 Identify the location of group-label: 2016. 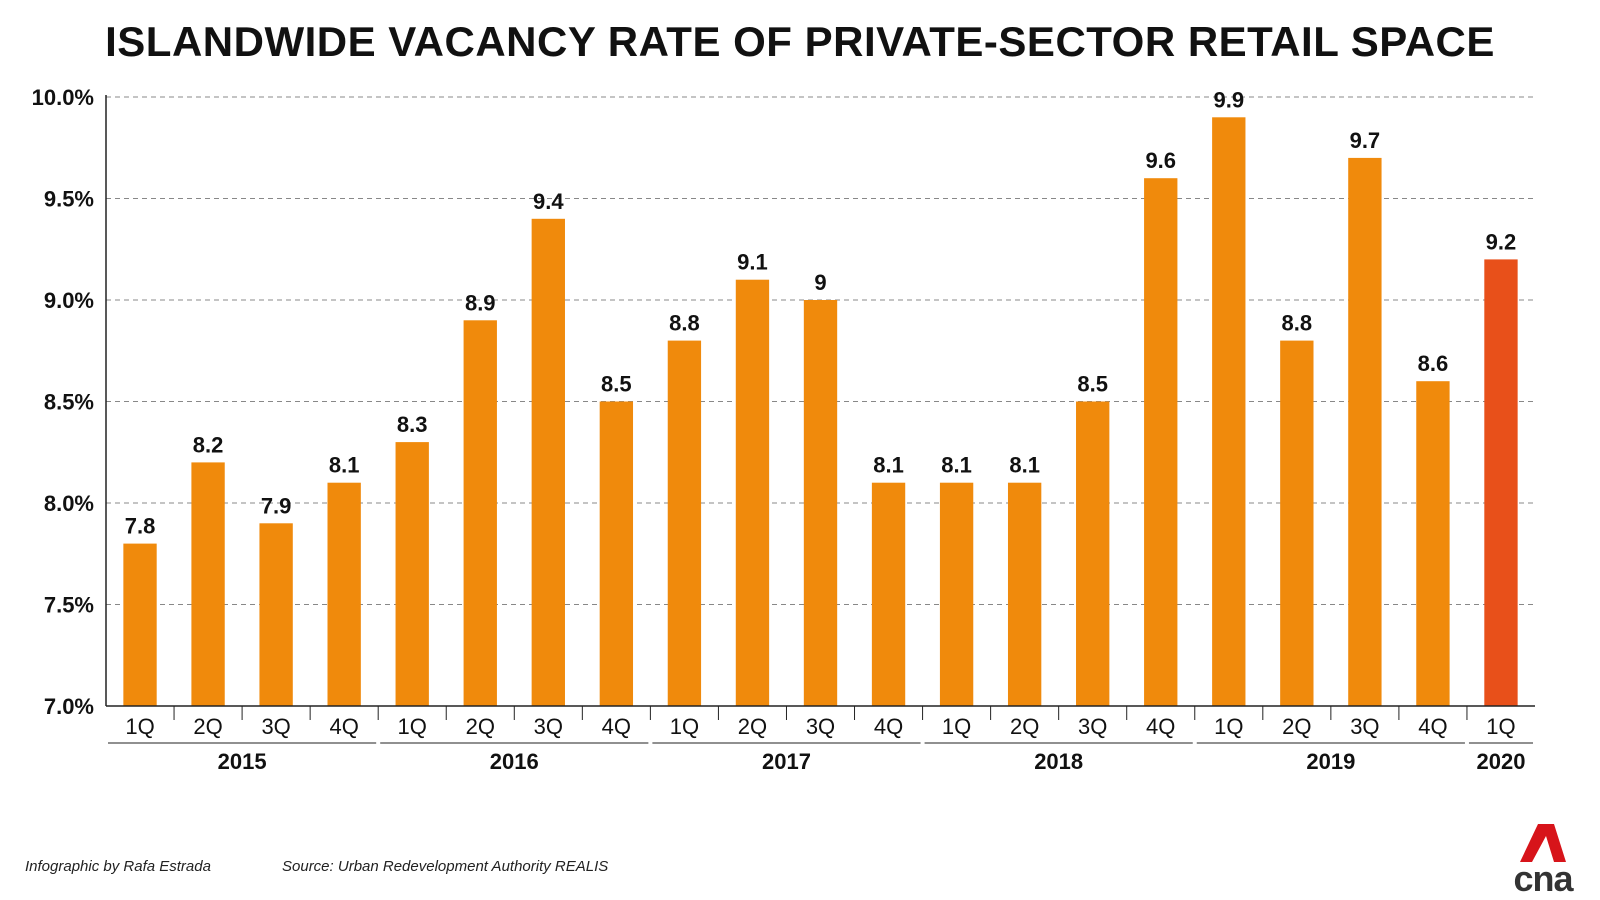
(514, 761).